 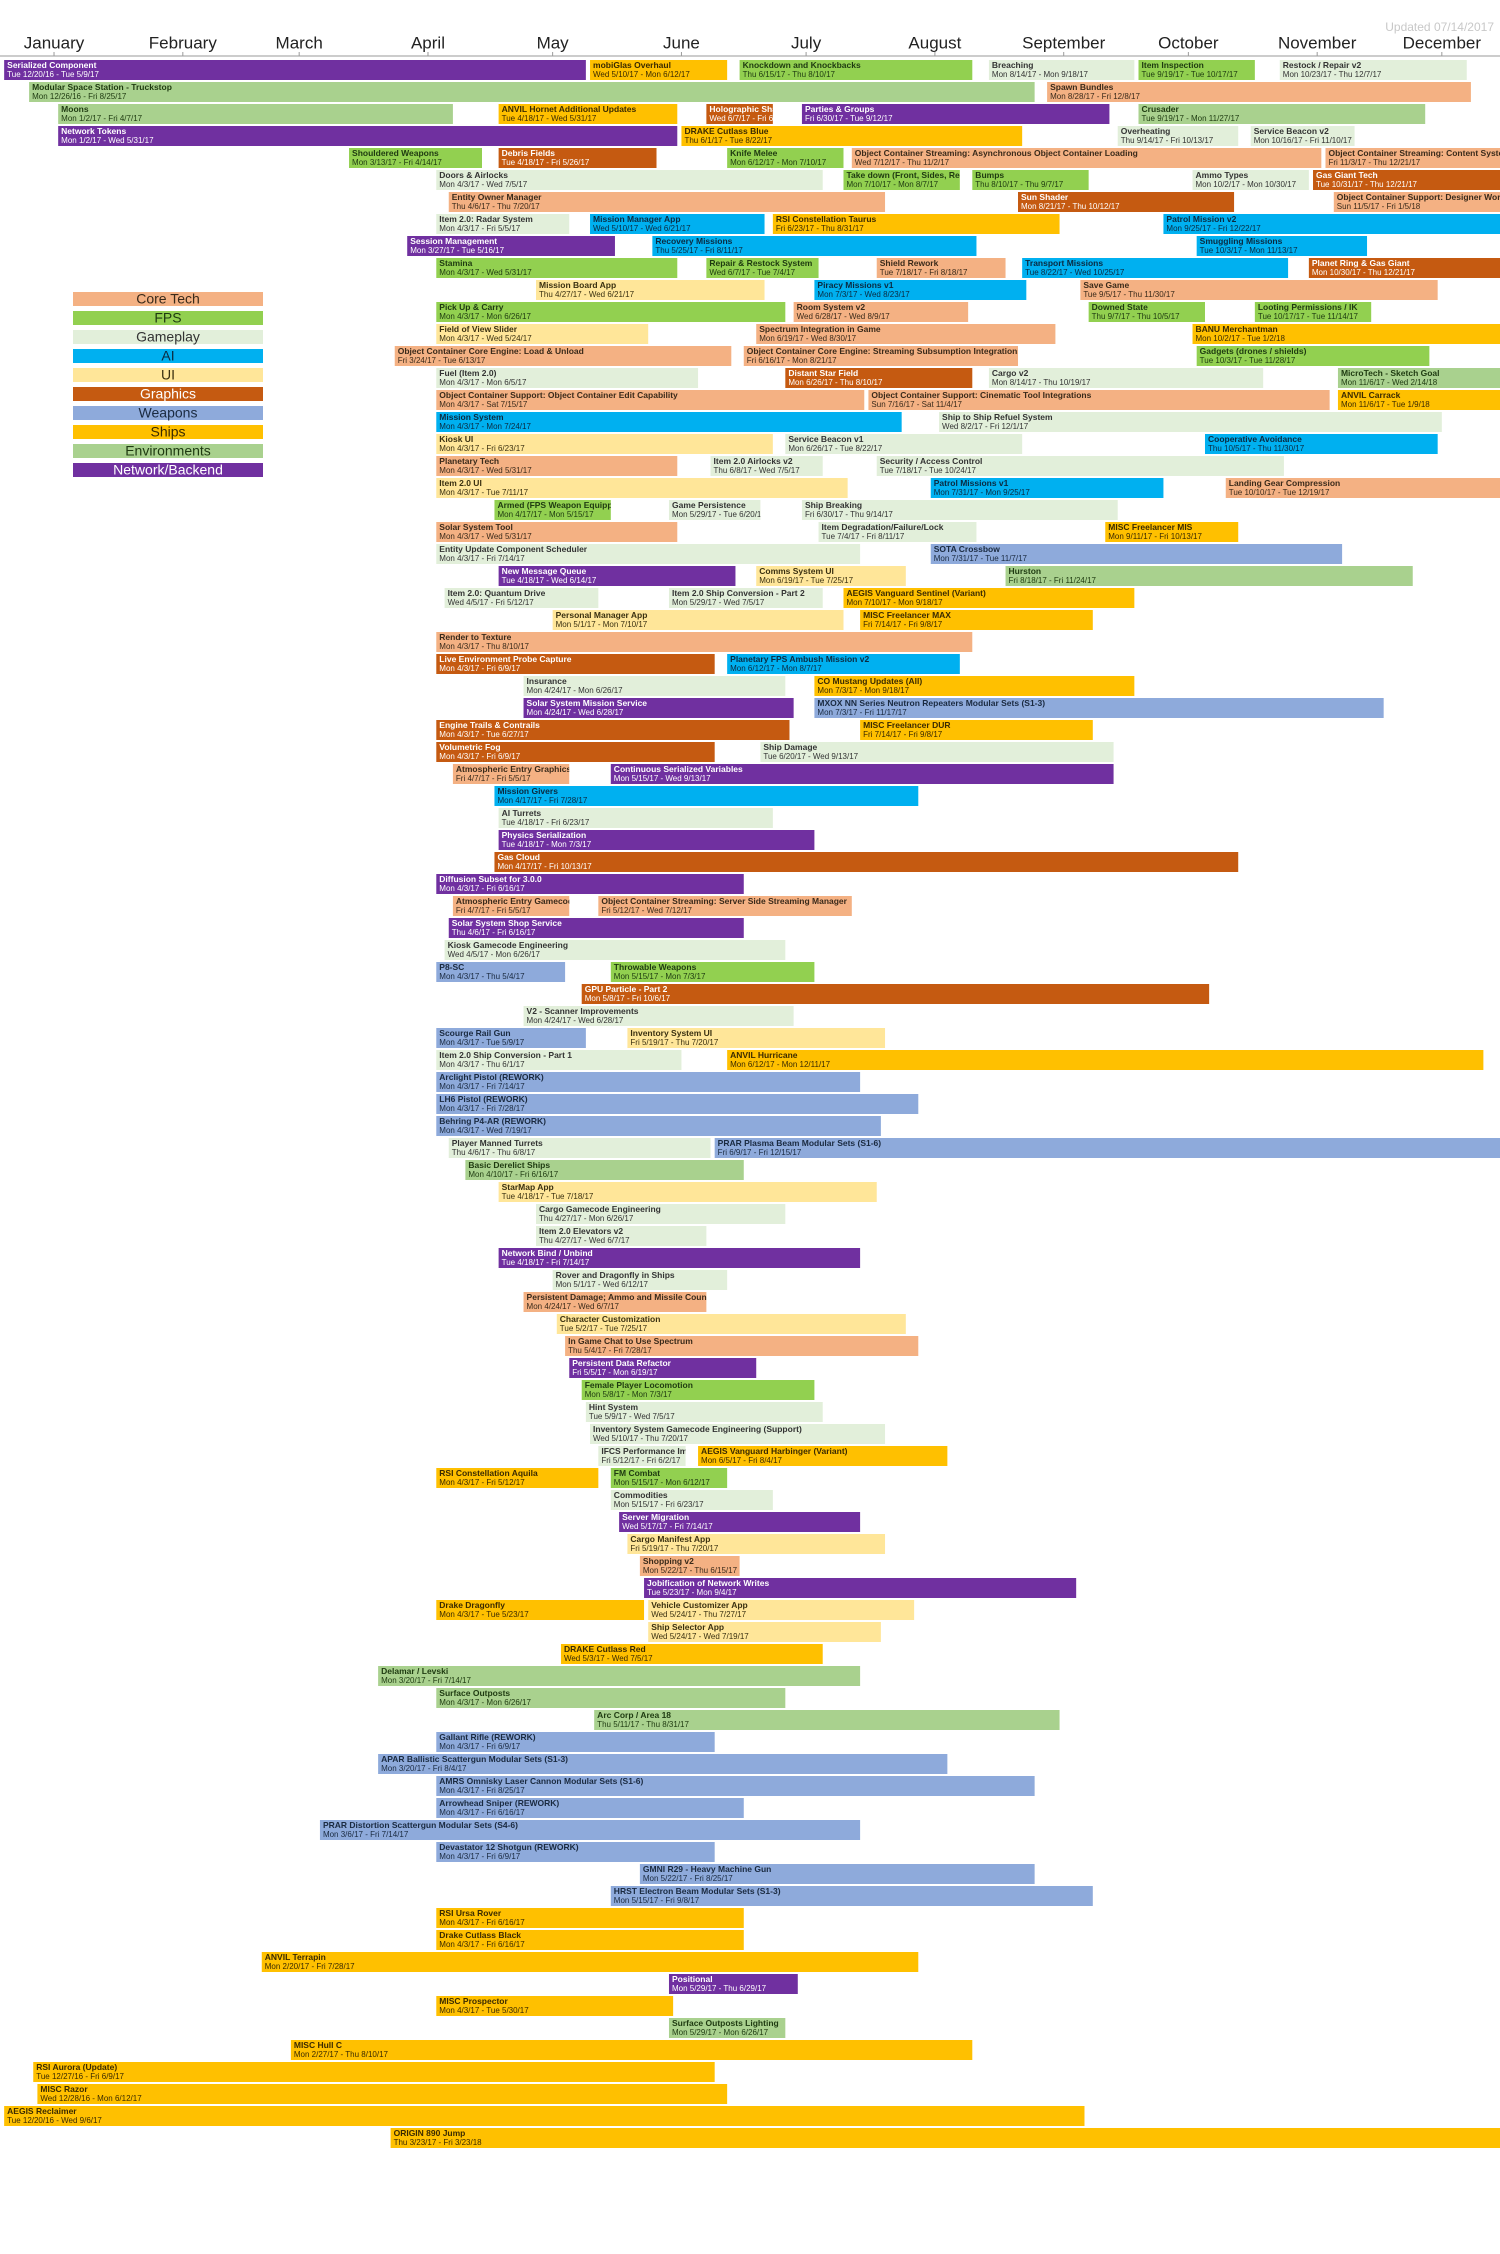 I want to click on task-name: Render to Texture, so click(x=475, y=637).